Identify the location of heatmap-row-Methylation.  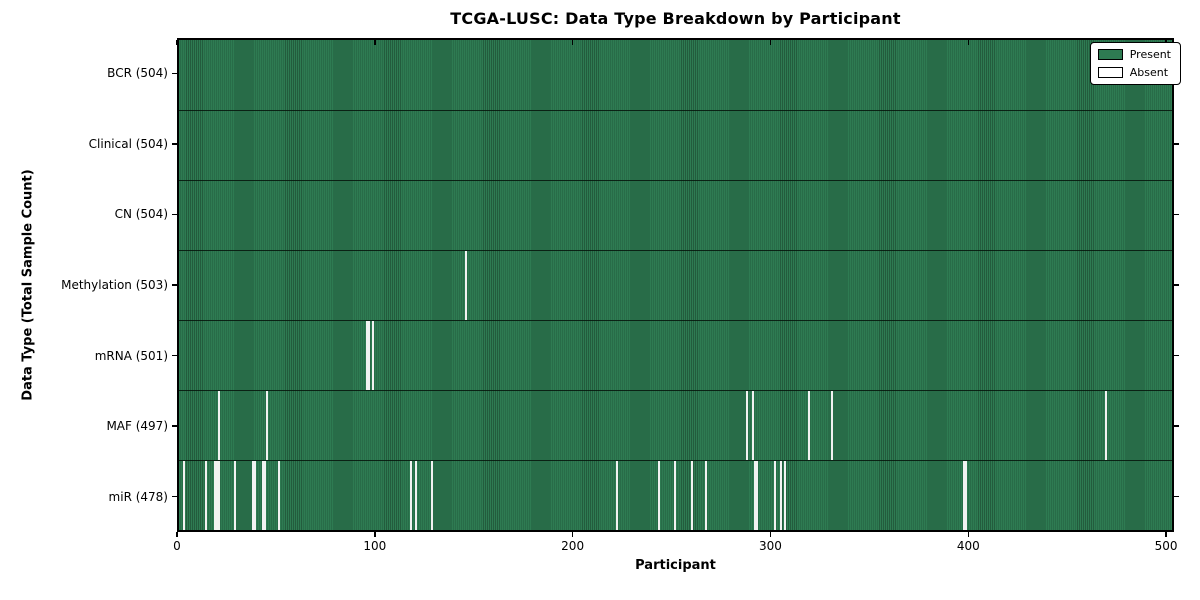
(675, 285).